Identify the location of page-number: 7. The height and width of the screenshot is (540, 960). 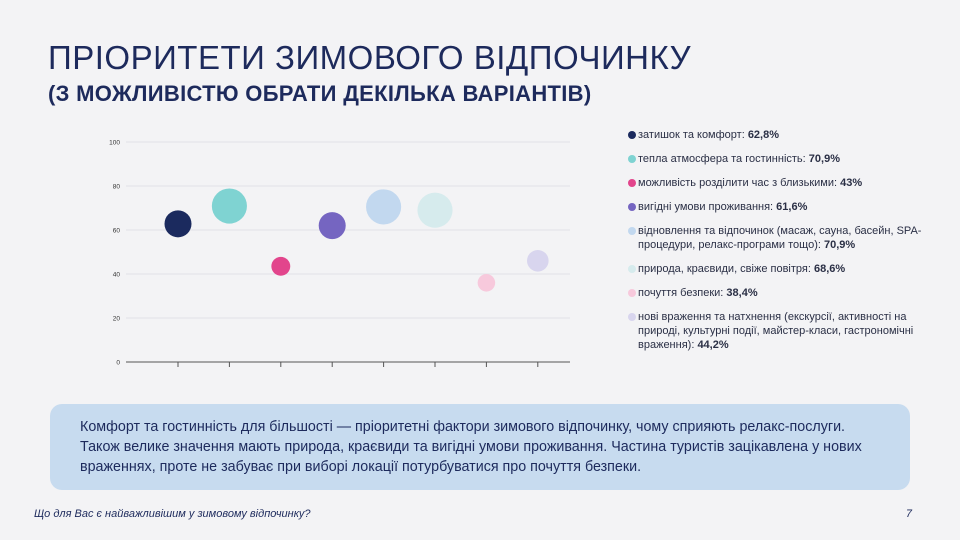
(908, 514).